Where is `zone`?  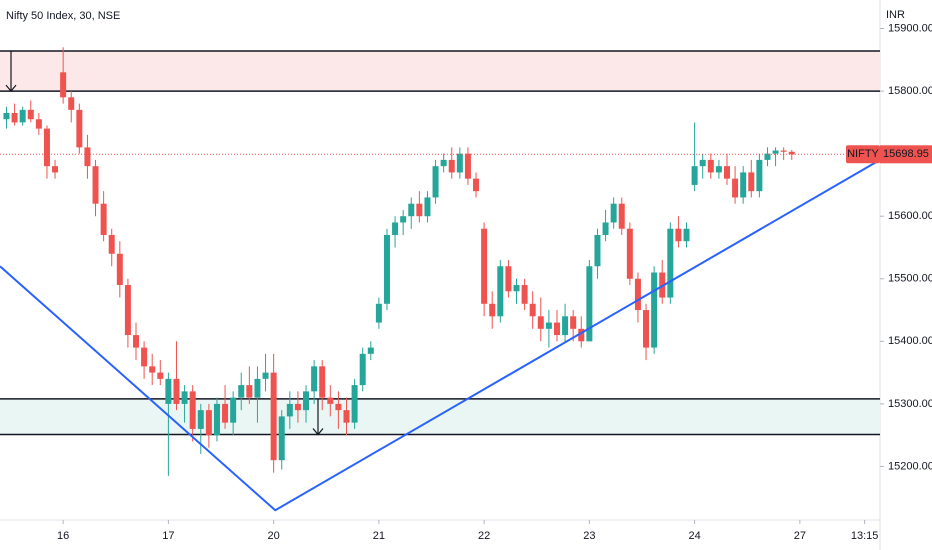 zone is located at coordinates (440, 416).